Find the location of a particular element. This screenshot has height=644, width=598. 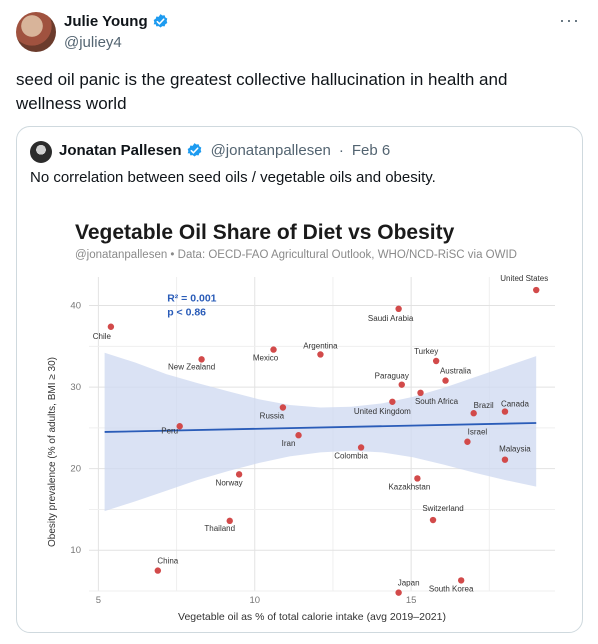

r-squared-label: R² = 0.001 is located at coordinates (191, 298).